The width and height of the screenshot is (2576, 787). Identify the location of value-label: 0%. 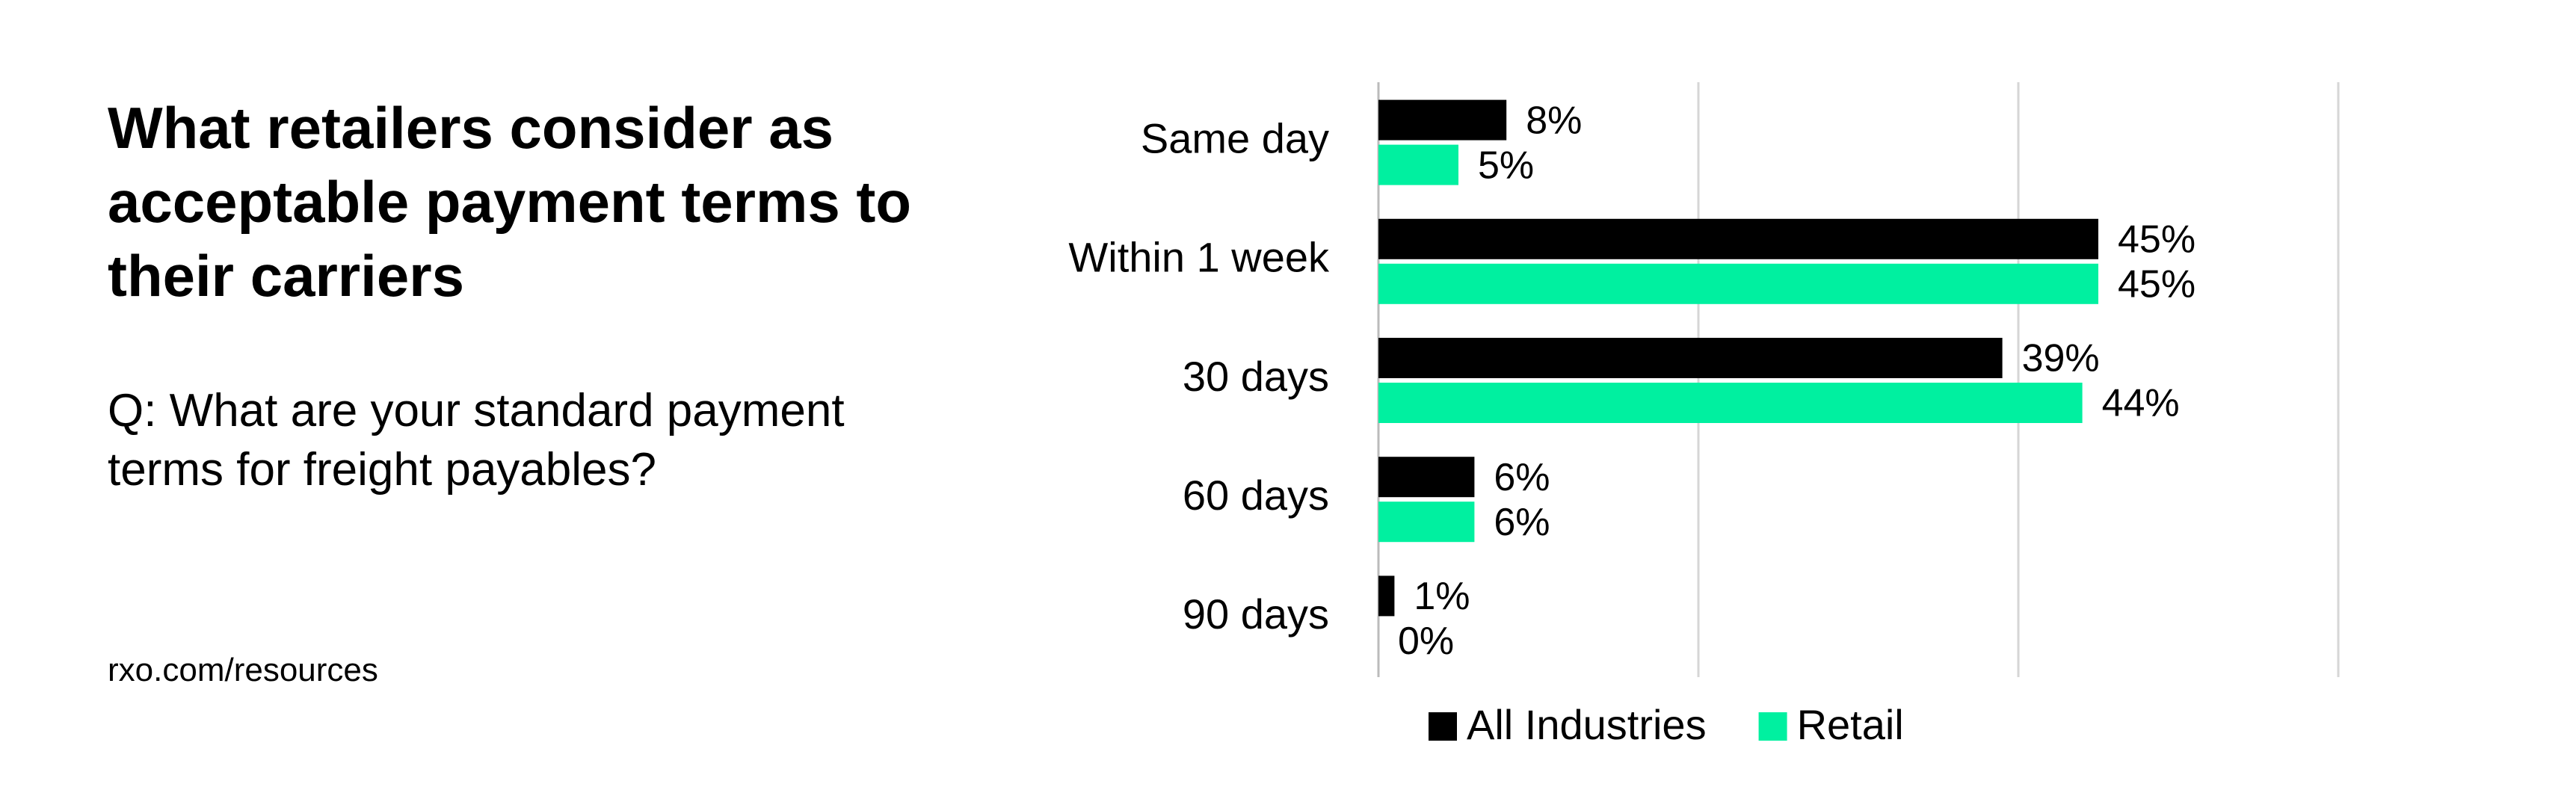
(1426, 641).